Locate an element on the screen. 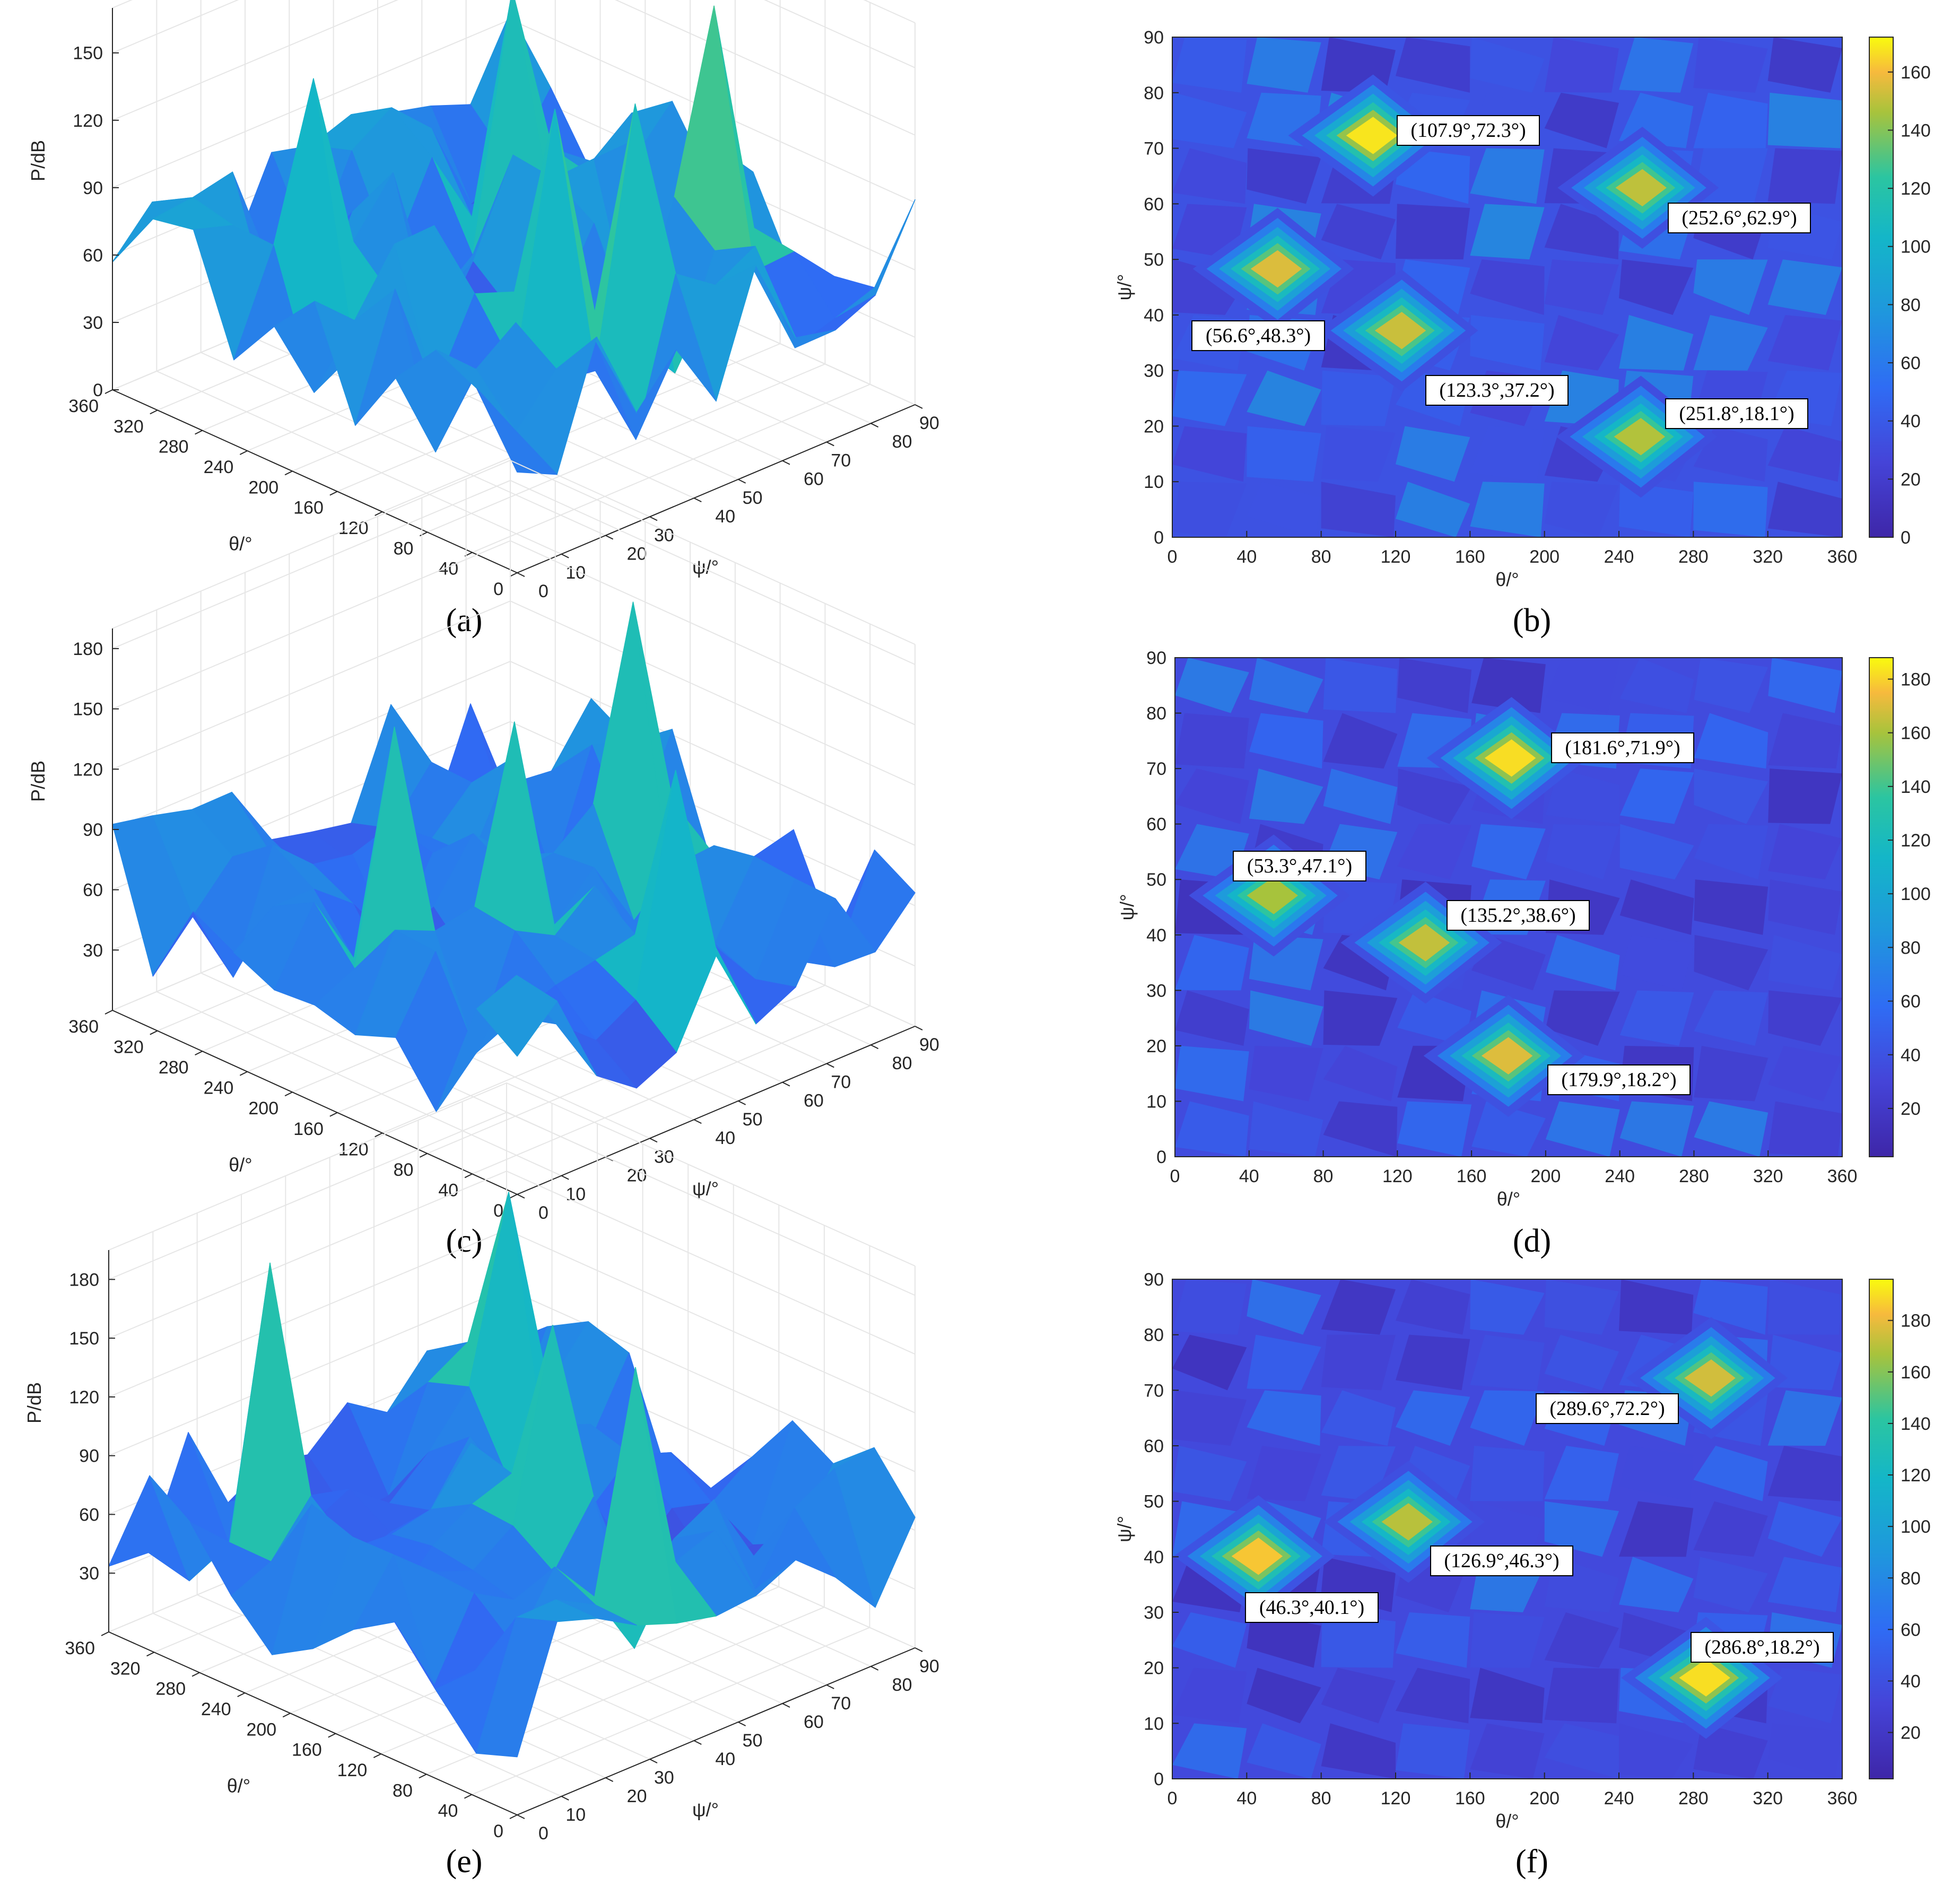 The image size is (1960, 1904). annotation-text: (56.6°,48.3°) is located at coordinates (1259, 336).